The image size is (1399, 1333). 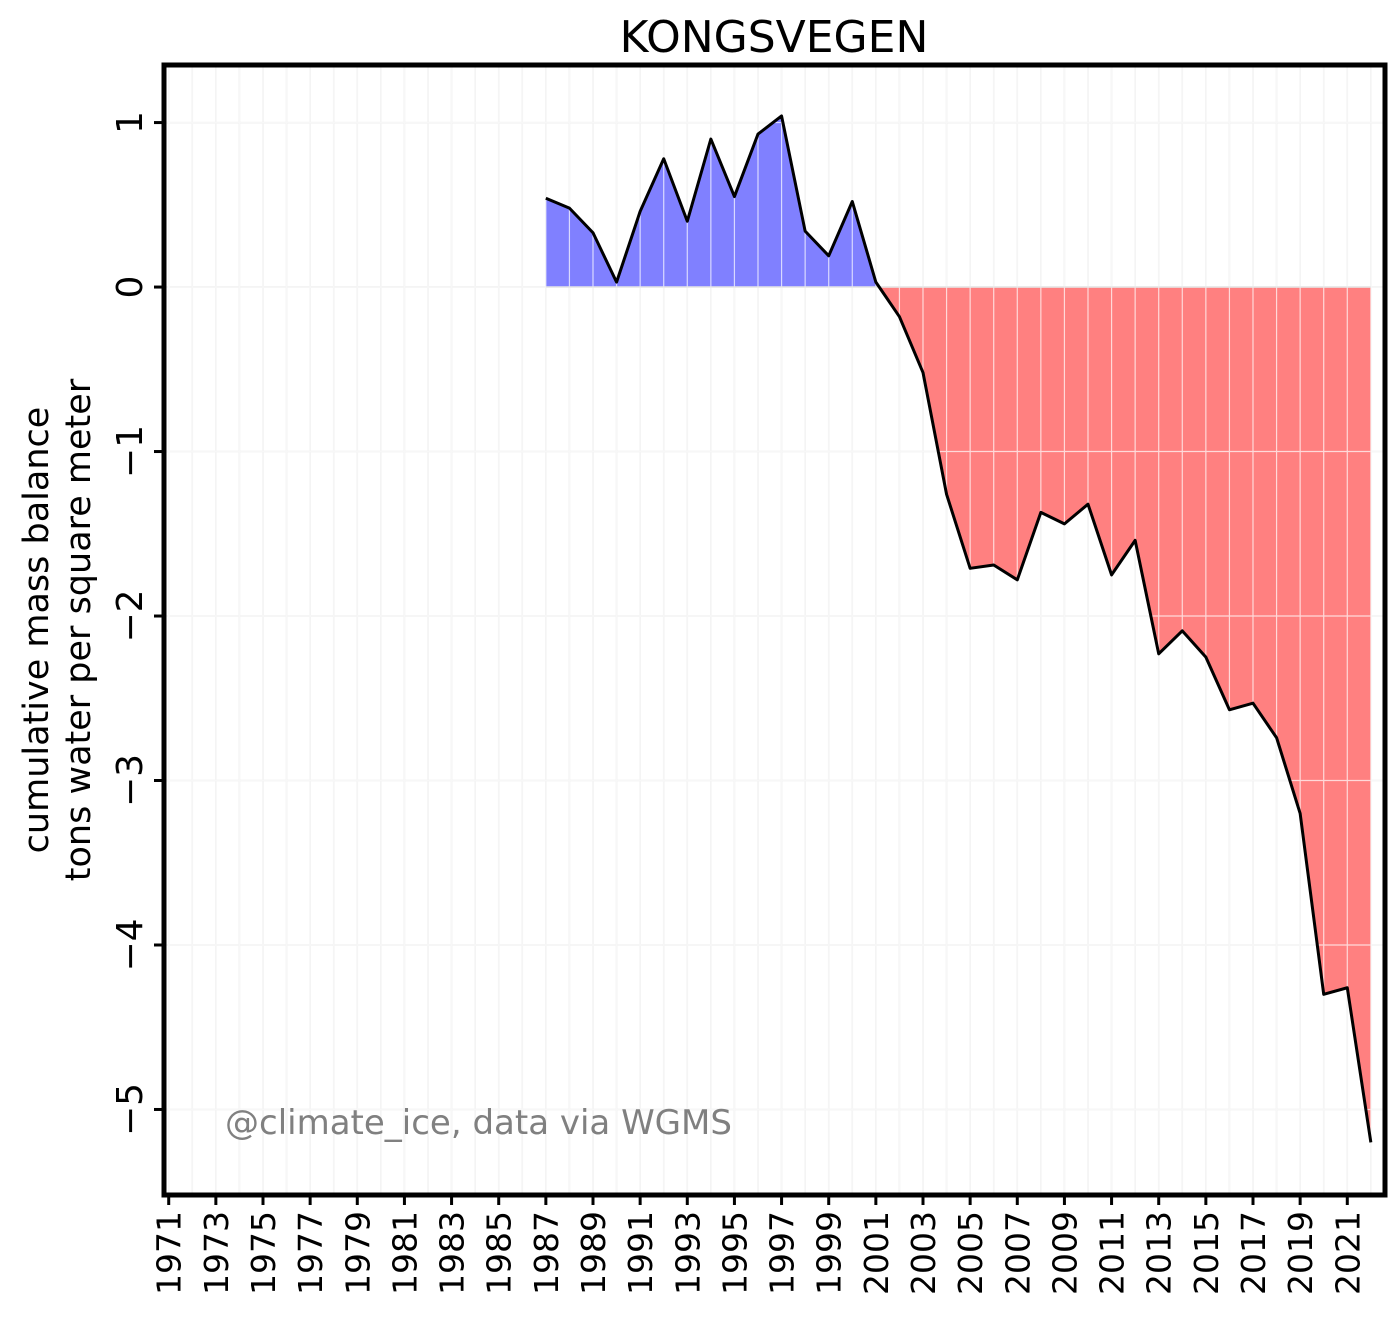 I want to click on x-tick-label: 1983, so click(x=452, y=1253).